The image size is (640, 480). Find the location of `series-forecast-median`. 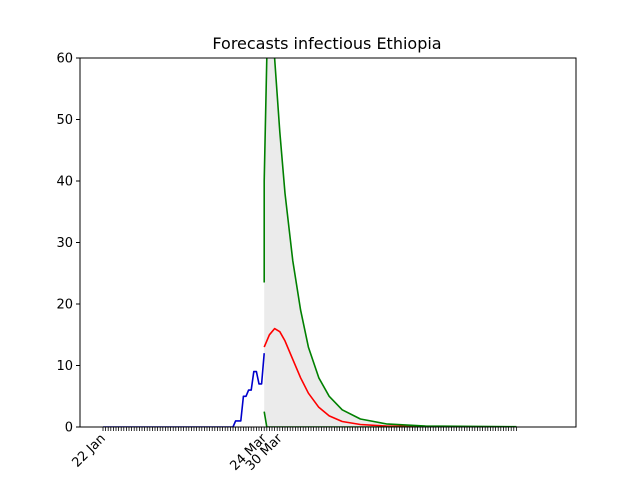

series-forecast-median is located at coordinates (390, 377).